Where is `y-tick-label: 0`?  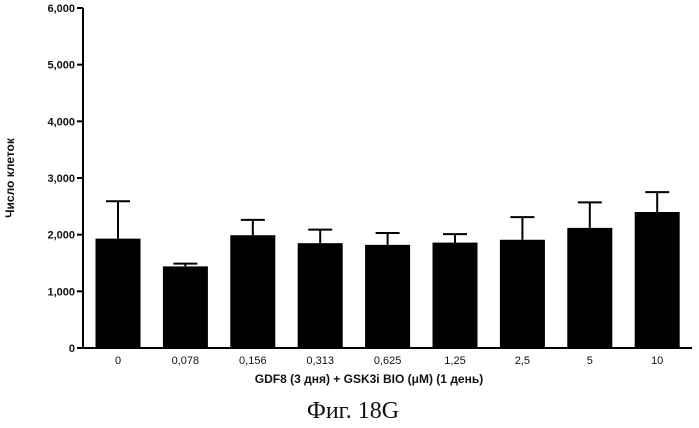 y-tick-label: 0 is located at coordinates (72, 349).